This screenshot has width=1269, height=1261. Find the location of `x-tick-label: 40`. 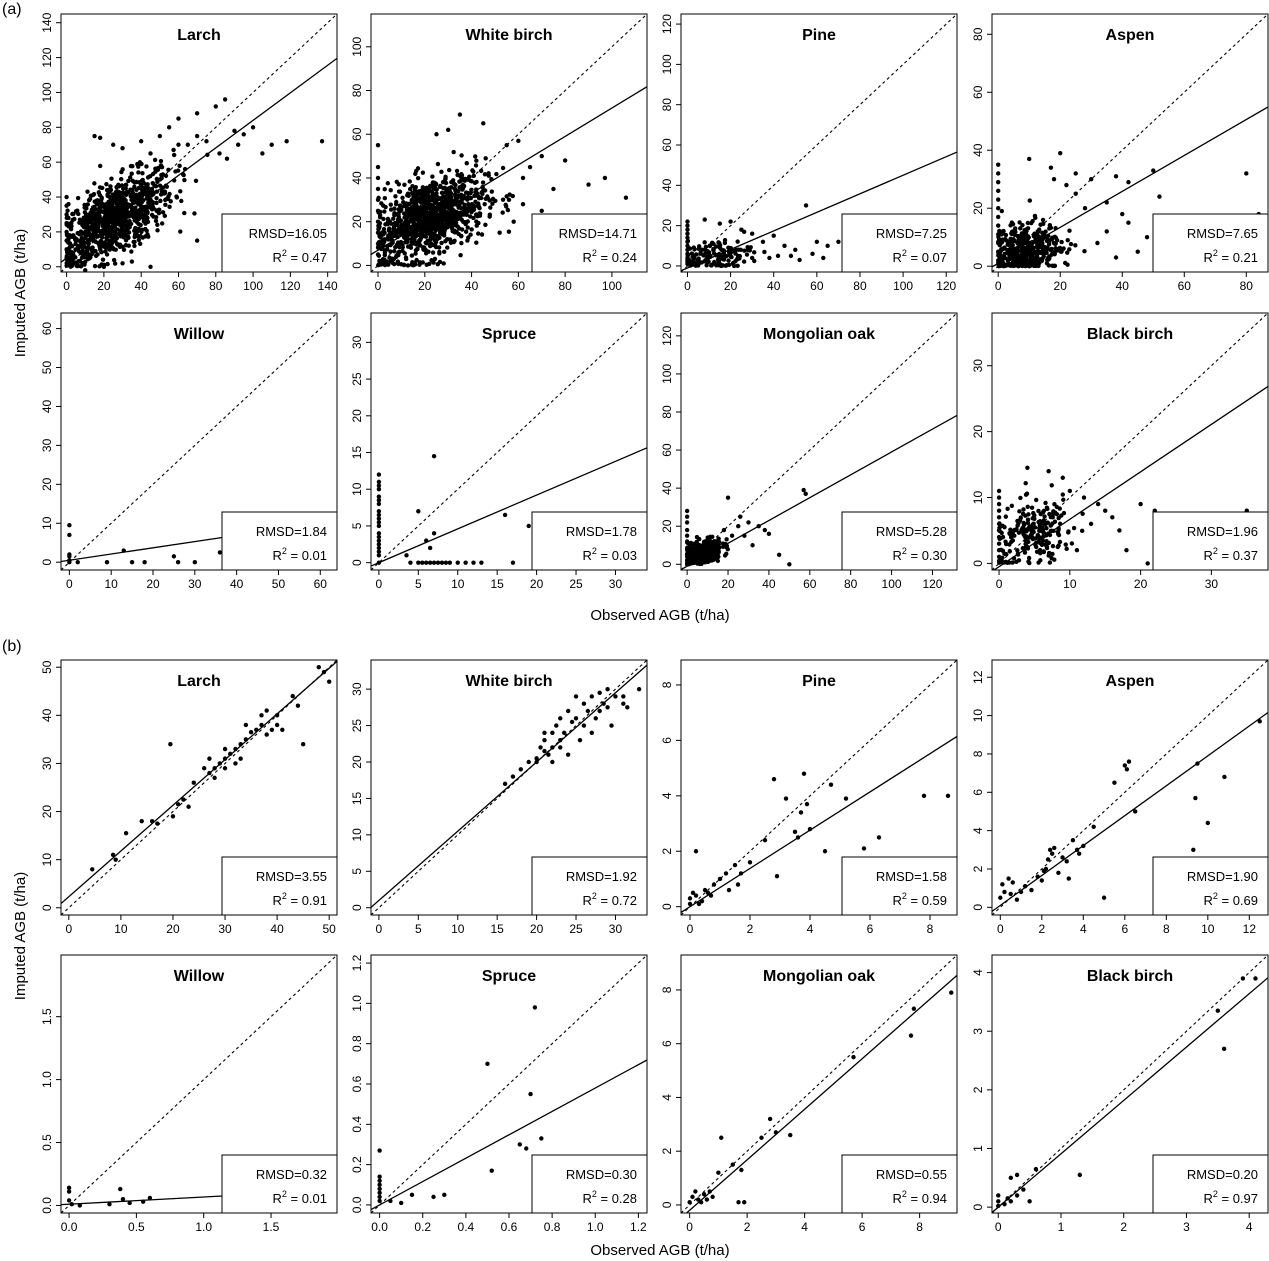

x-tick-label: 40 is located at coordinates (277, 929).